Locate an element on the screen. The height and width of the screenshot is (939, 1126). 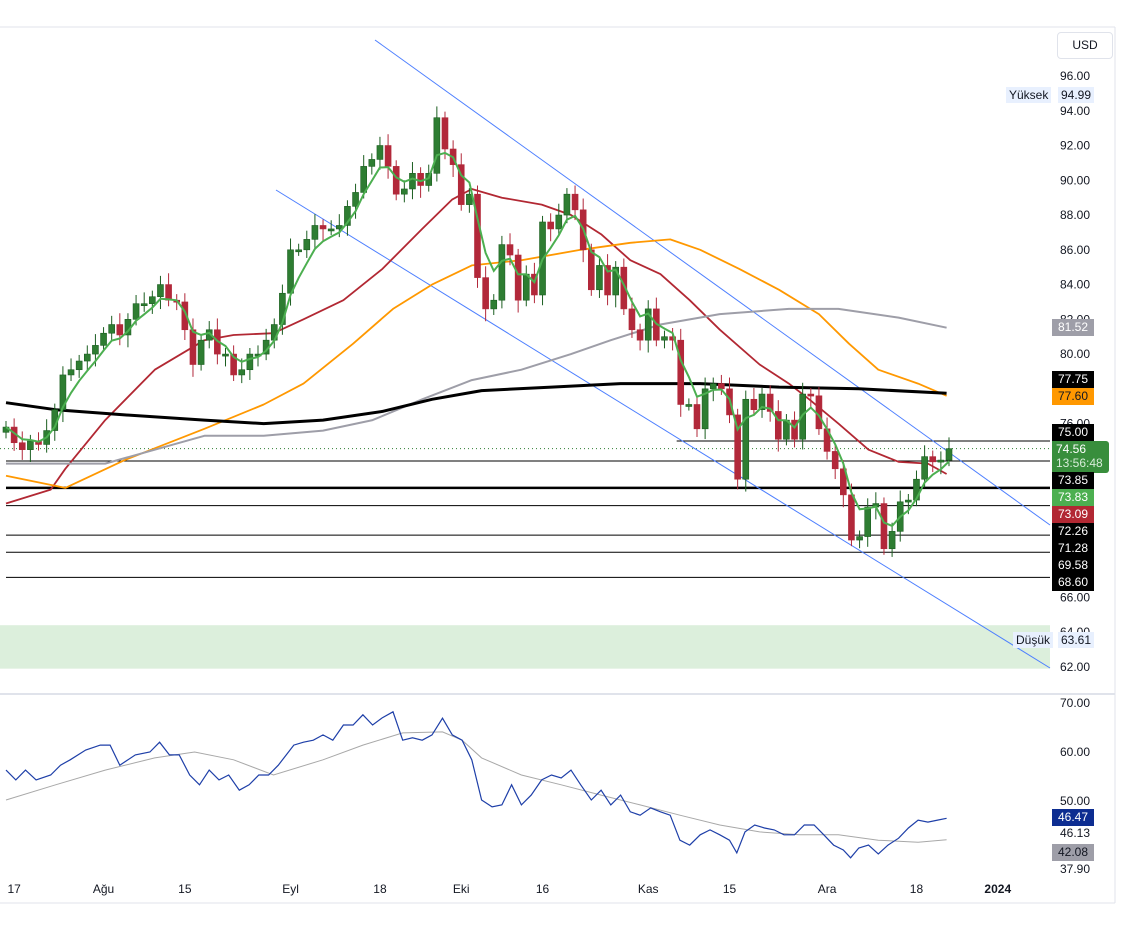
time-tick-label: 17 is located at coordinates (14, 889).